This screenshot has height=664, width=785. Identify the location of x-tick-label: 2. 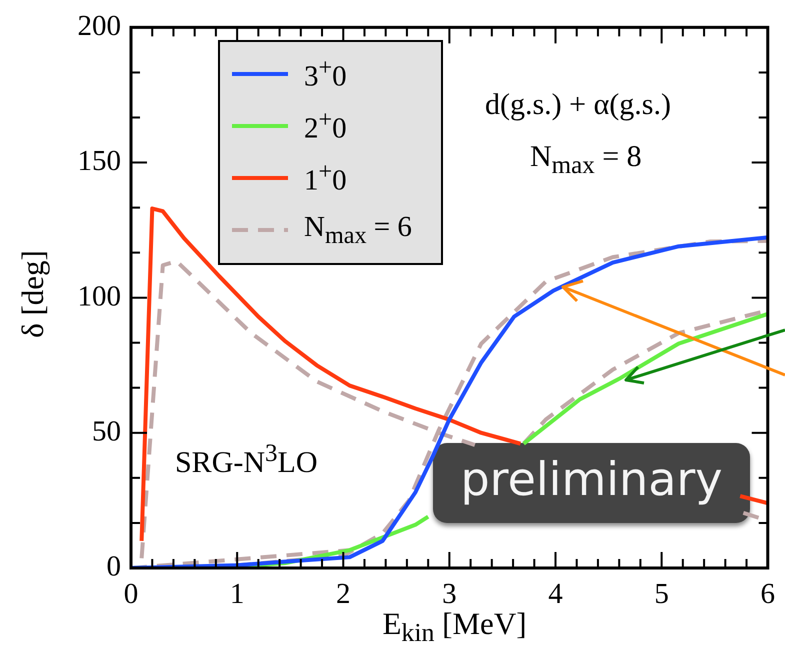
(343, 594).